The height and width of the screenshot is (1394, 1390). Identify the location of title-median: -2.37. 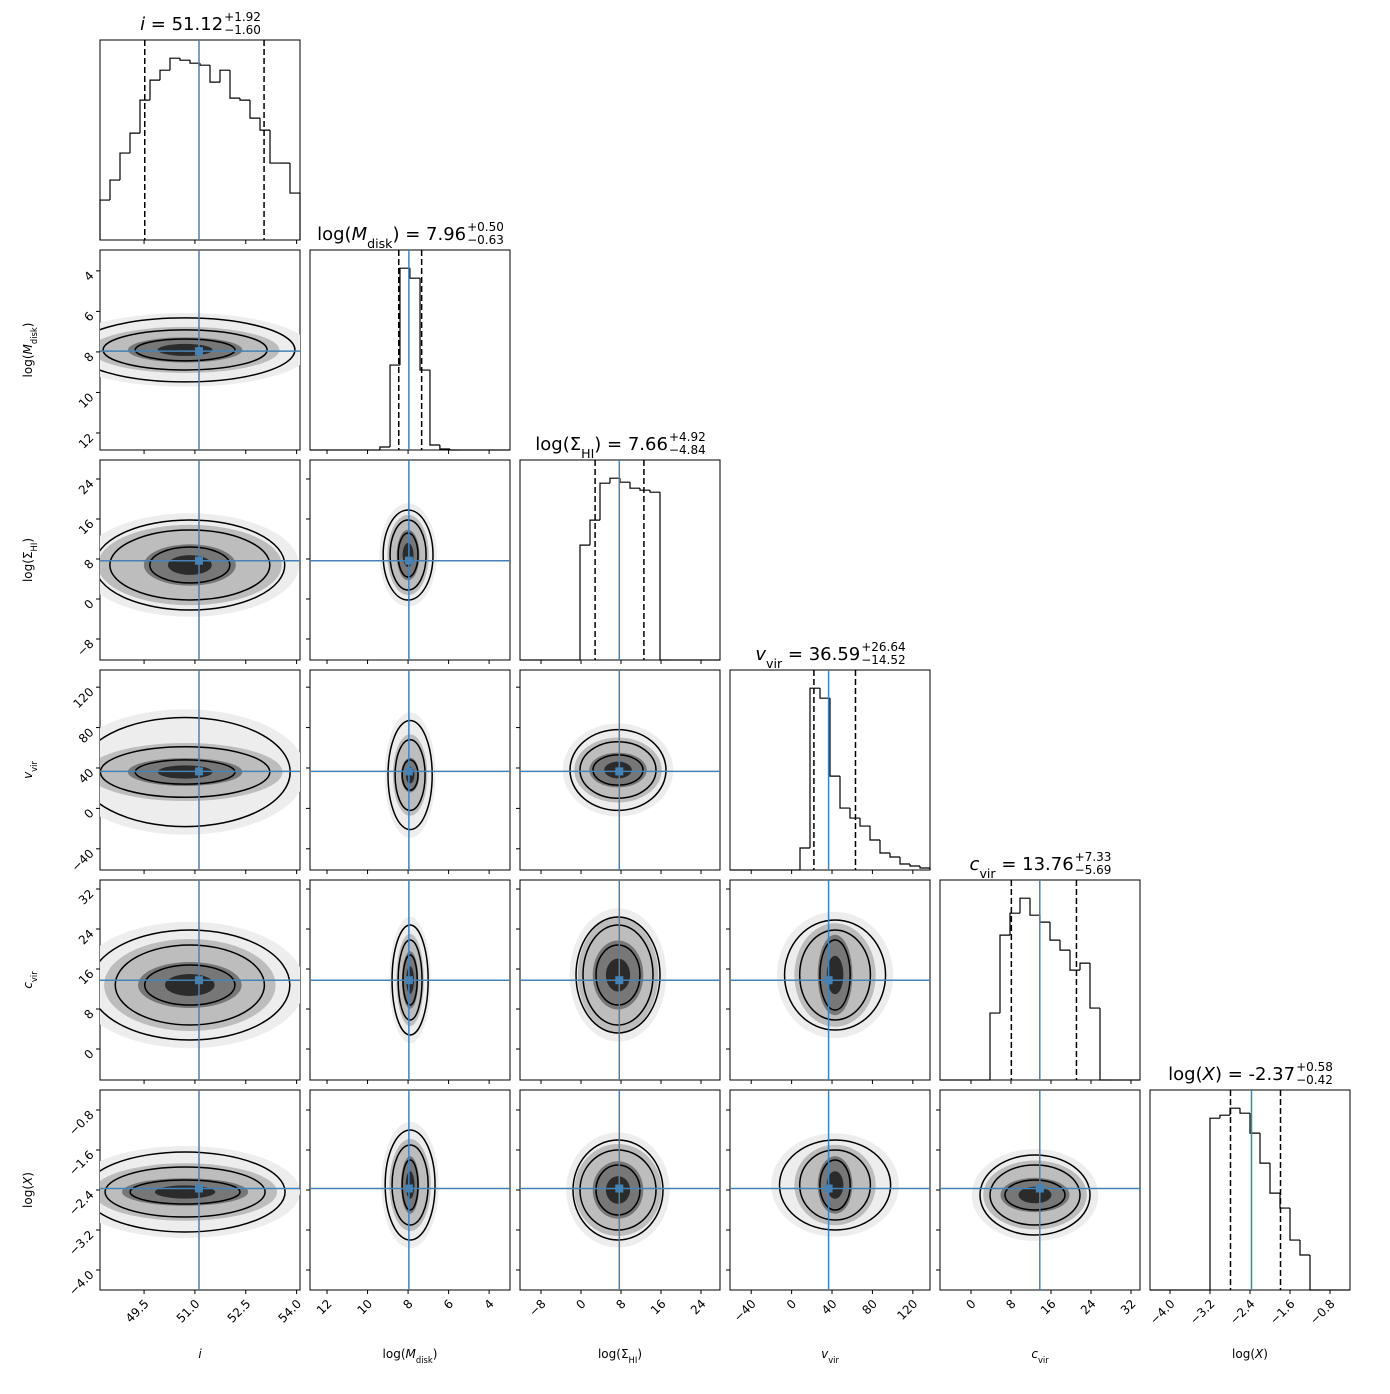
(1272, 1074).